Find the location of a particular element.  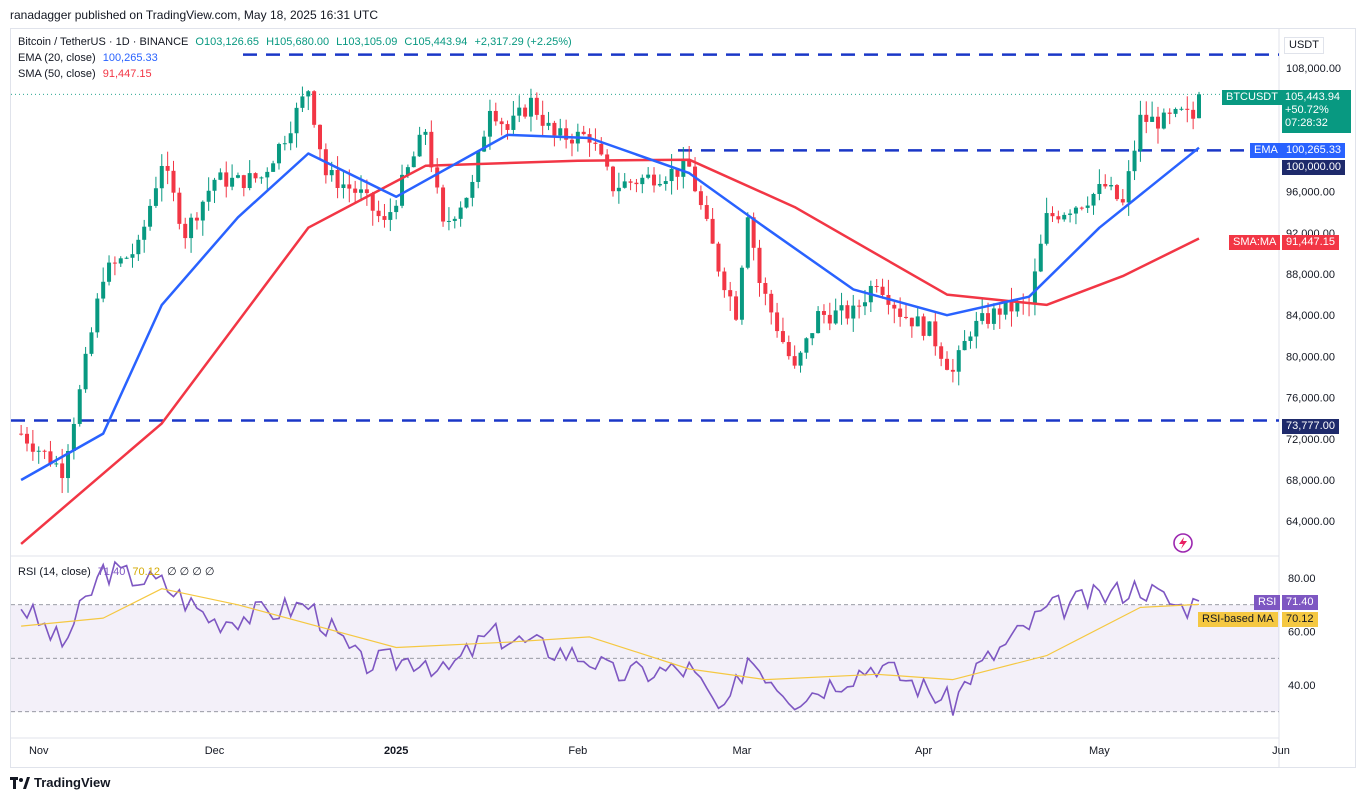

price-tick-label: 68,000.00 is located at coordinates (1310, 481).